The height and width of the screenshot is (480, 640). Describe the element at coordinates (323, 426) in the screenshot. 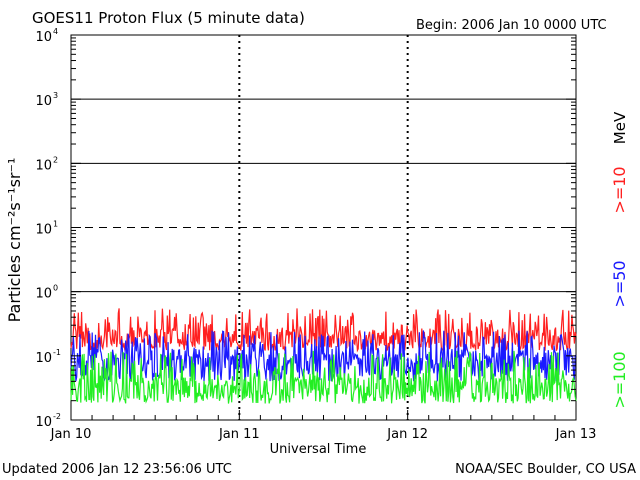

I see `x-axis: Jan 10 Jan 11 Jan 12 Jan 13` at that location.